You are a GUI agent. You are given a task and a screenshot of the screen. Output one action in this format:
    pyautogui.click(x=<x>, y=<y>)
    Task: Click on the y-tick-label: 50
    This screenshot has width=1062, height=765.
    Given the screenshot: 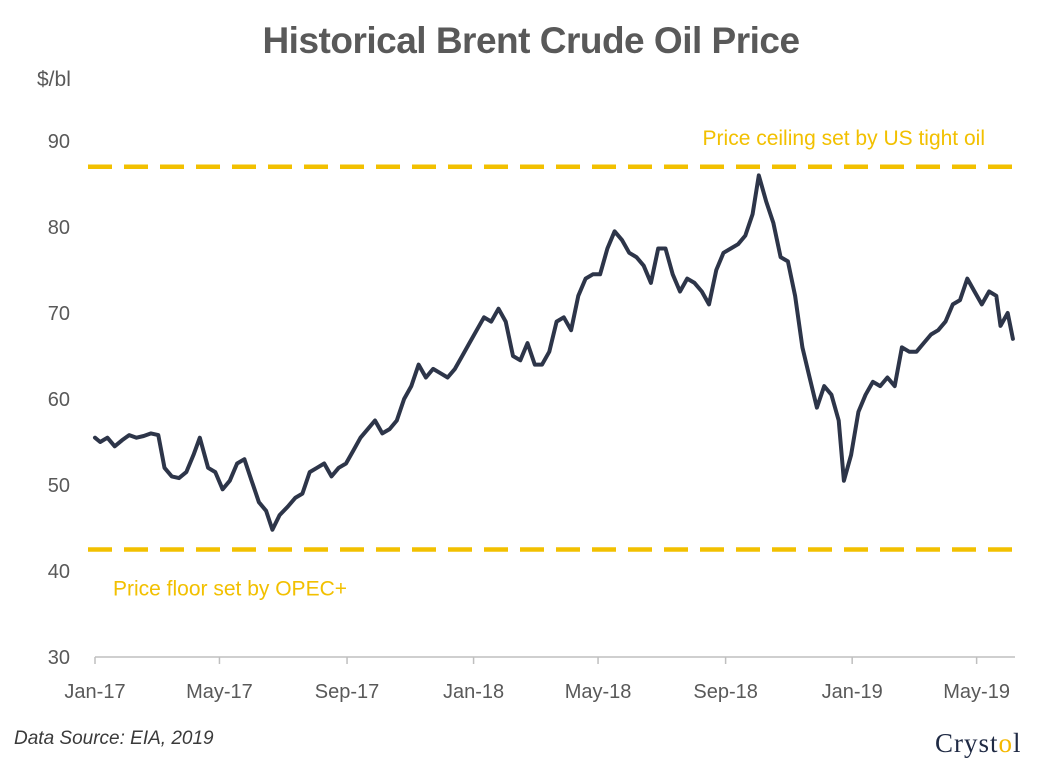 What is the action you would take?
    pyautogui.click(x=59, y=486)
    